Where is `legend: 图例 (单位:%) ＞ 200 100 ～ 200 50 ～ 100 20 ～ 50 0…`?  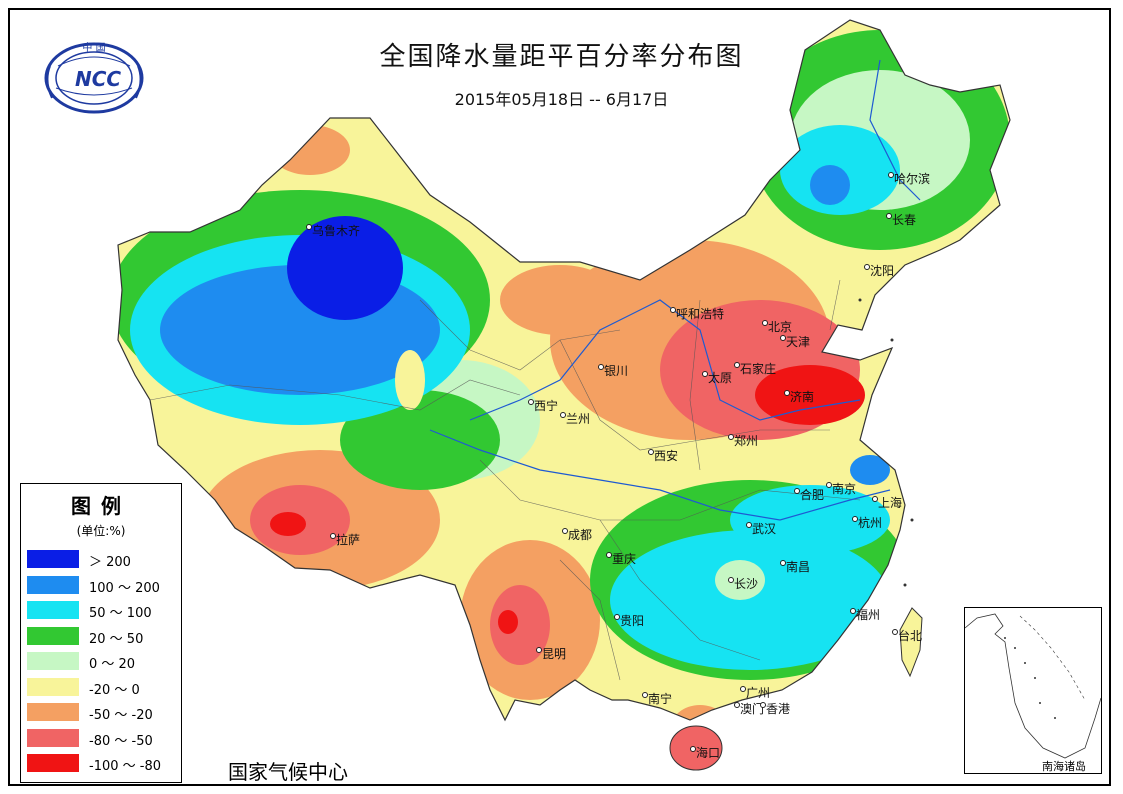
legend: 图例 (单位:%) ＞ 200 100 ～ 200 50 ～ 100 20 ～ 50 0… is located at coordinates (101, 633).